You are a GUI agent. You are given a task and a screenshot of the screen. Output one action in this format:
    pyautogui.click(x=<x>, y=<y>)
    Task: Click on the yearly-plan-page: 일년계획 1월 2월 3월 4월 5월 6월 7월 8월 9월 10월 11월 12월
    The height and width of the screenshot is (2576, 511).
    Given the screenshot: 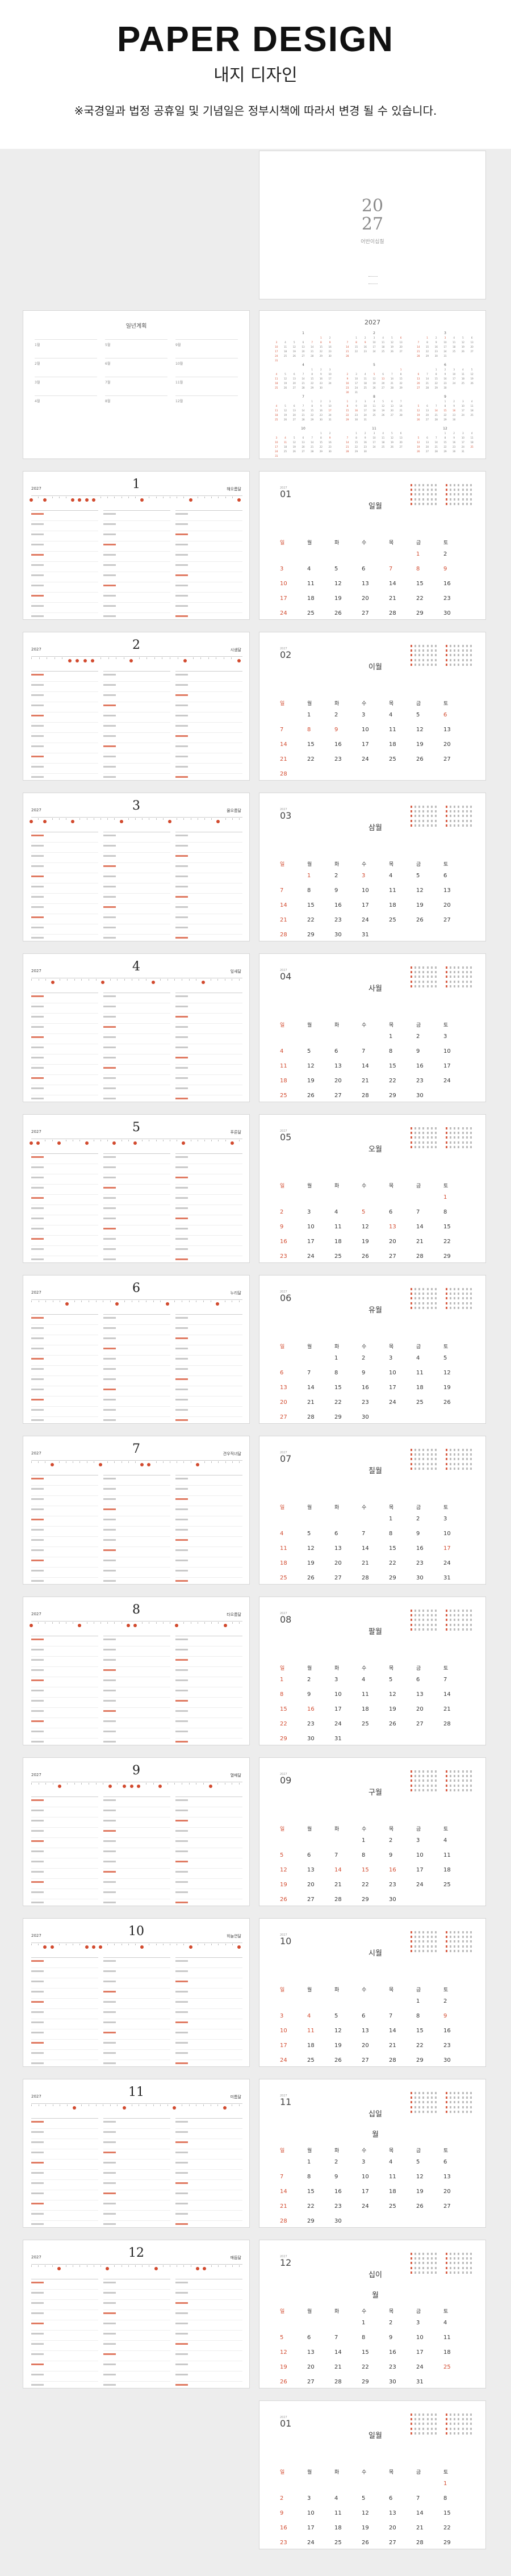 What is the action you would take?
    pyautogui.click(x=136, y=384)
    